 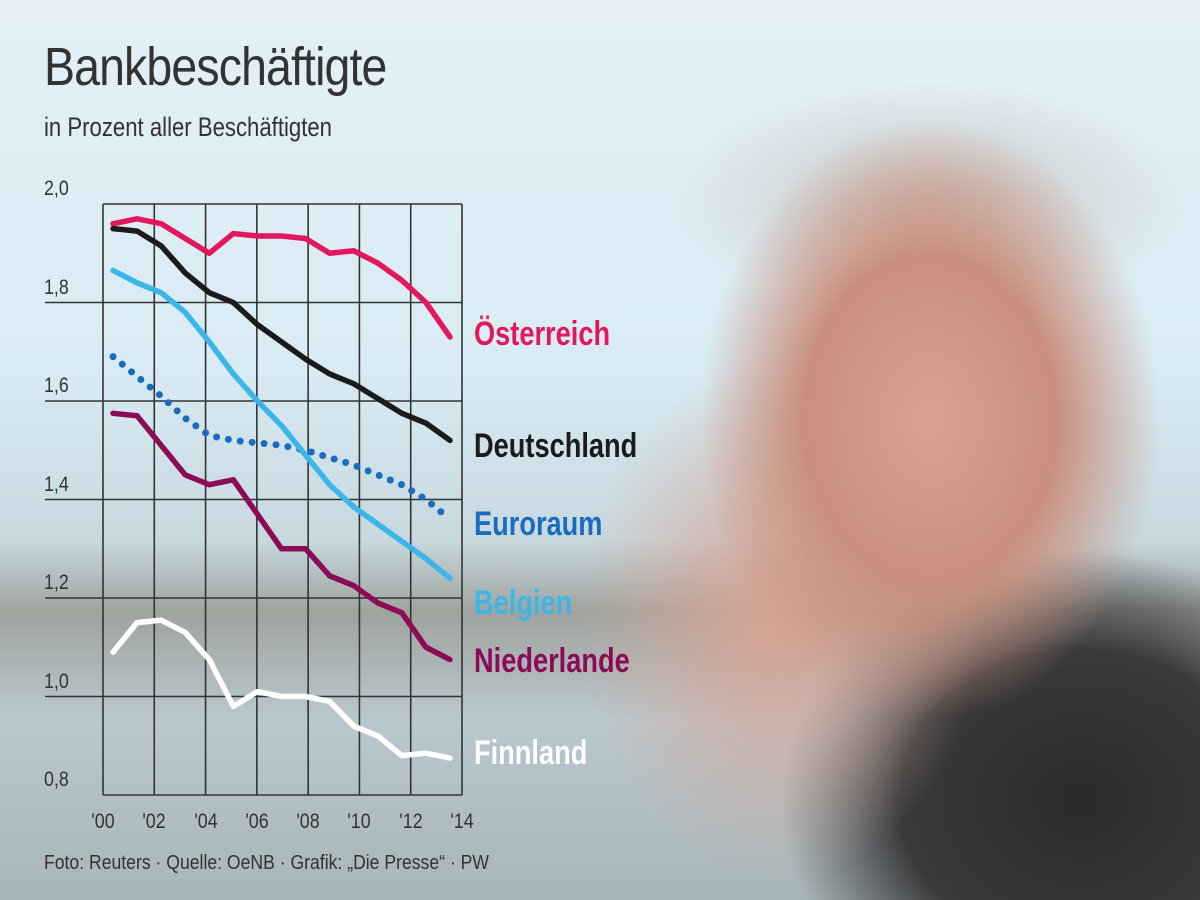 I want to click on y-tick-label: 1,6, so click(x=56, y=385).